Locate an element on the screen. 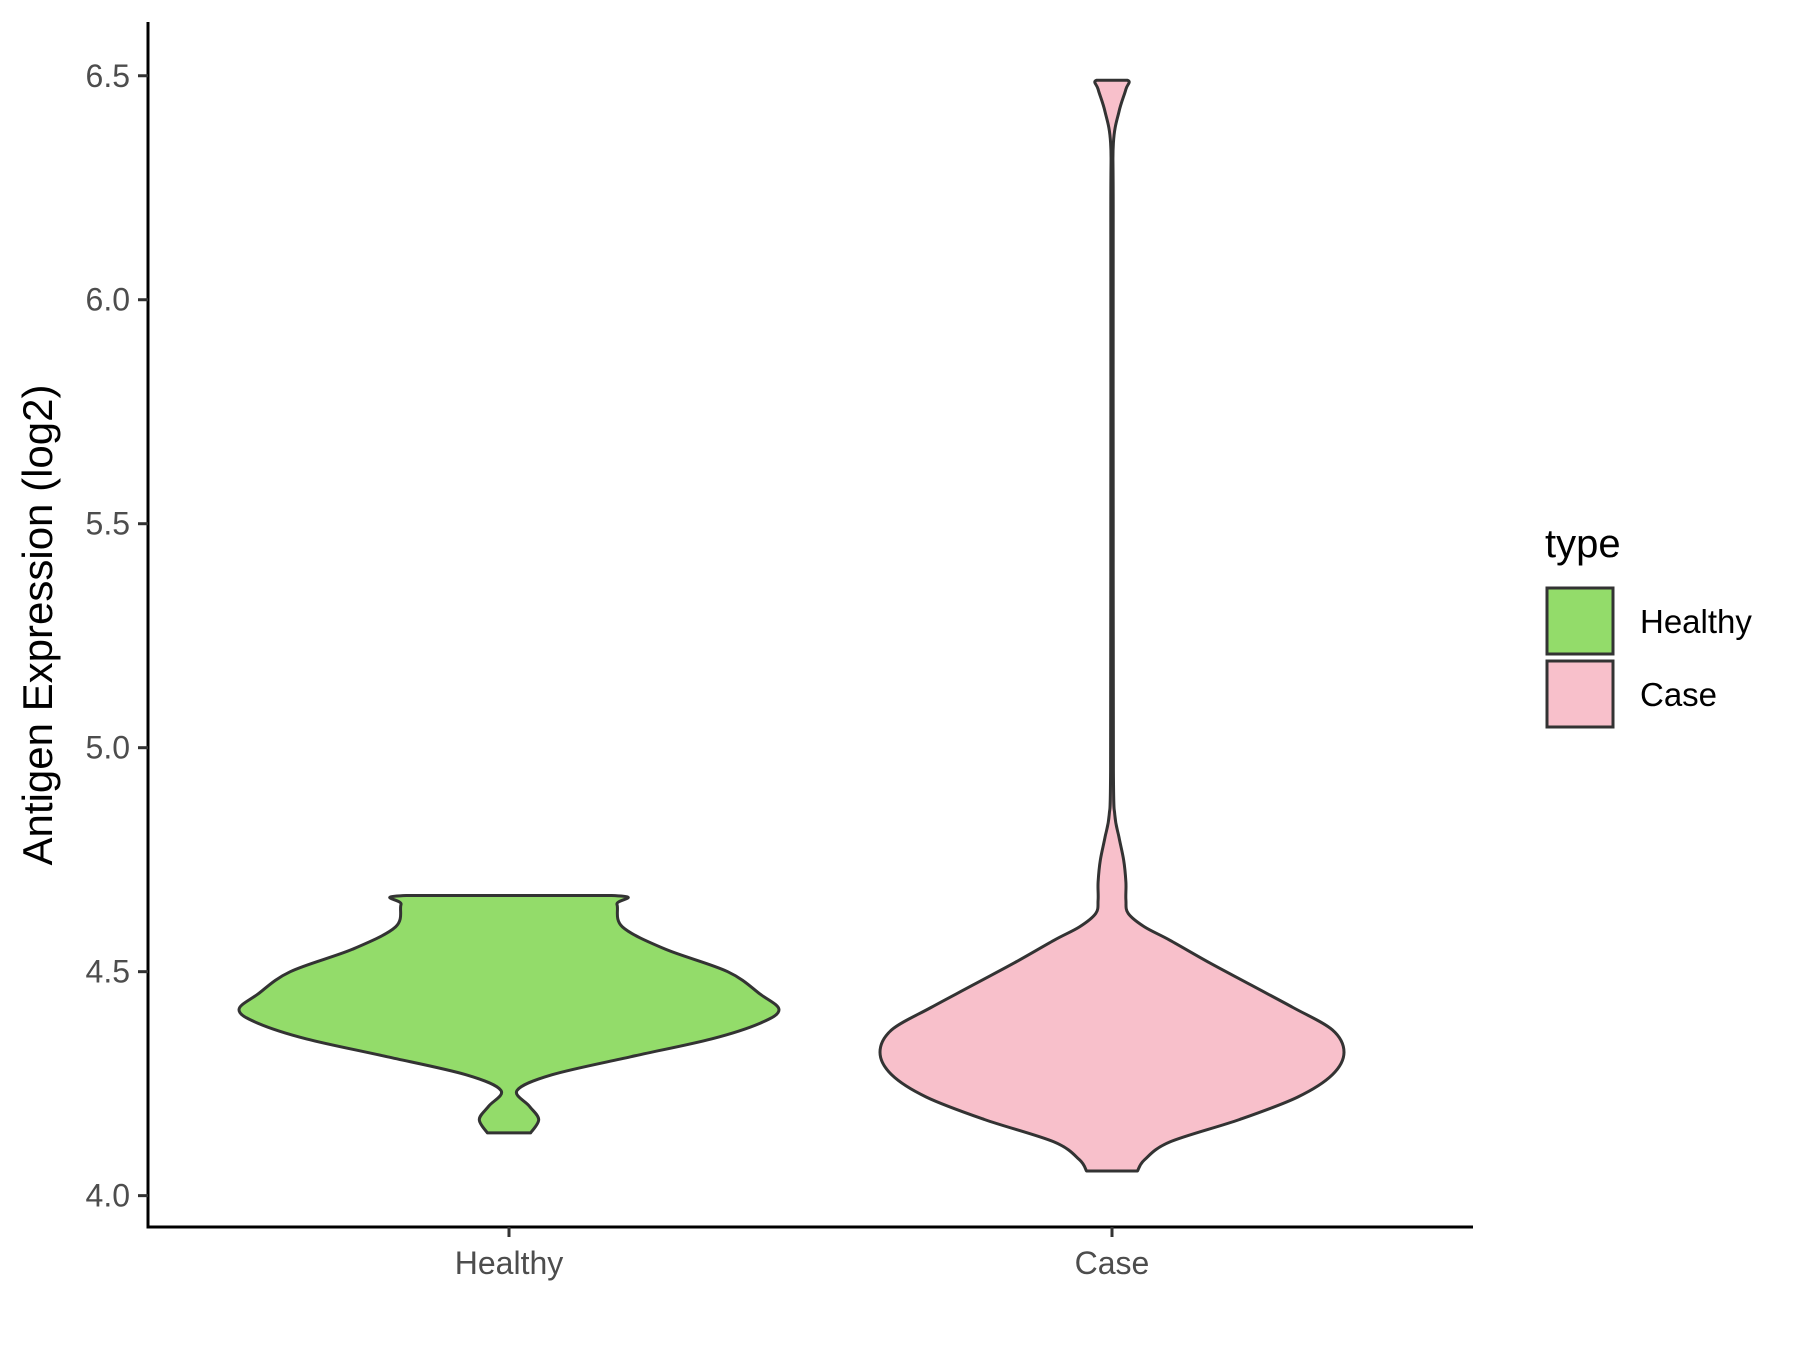 The width and height of the screenshot is (1800, 1350). violin-healthy is located at coordinates (509, 1014).